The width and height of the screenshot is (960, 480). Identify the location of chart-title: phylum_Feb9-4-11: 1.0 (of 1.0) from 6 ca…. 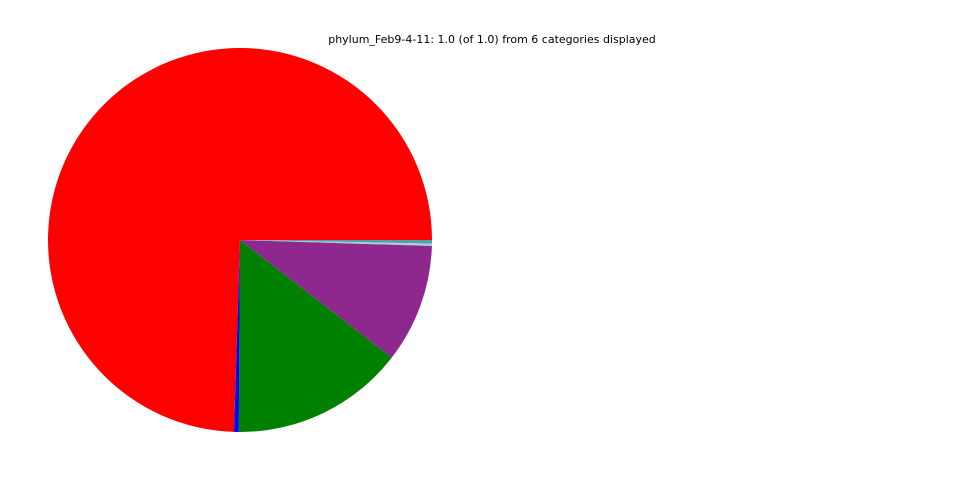
(492, 39).